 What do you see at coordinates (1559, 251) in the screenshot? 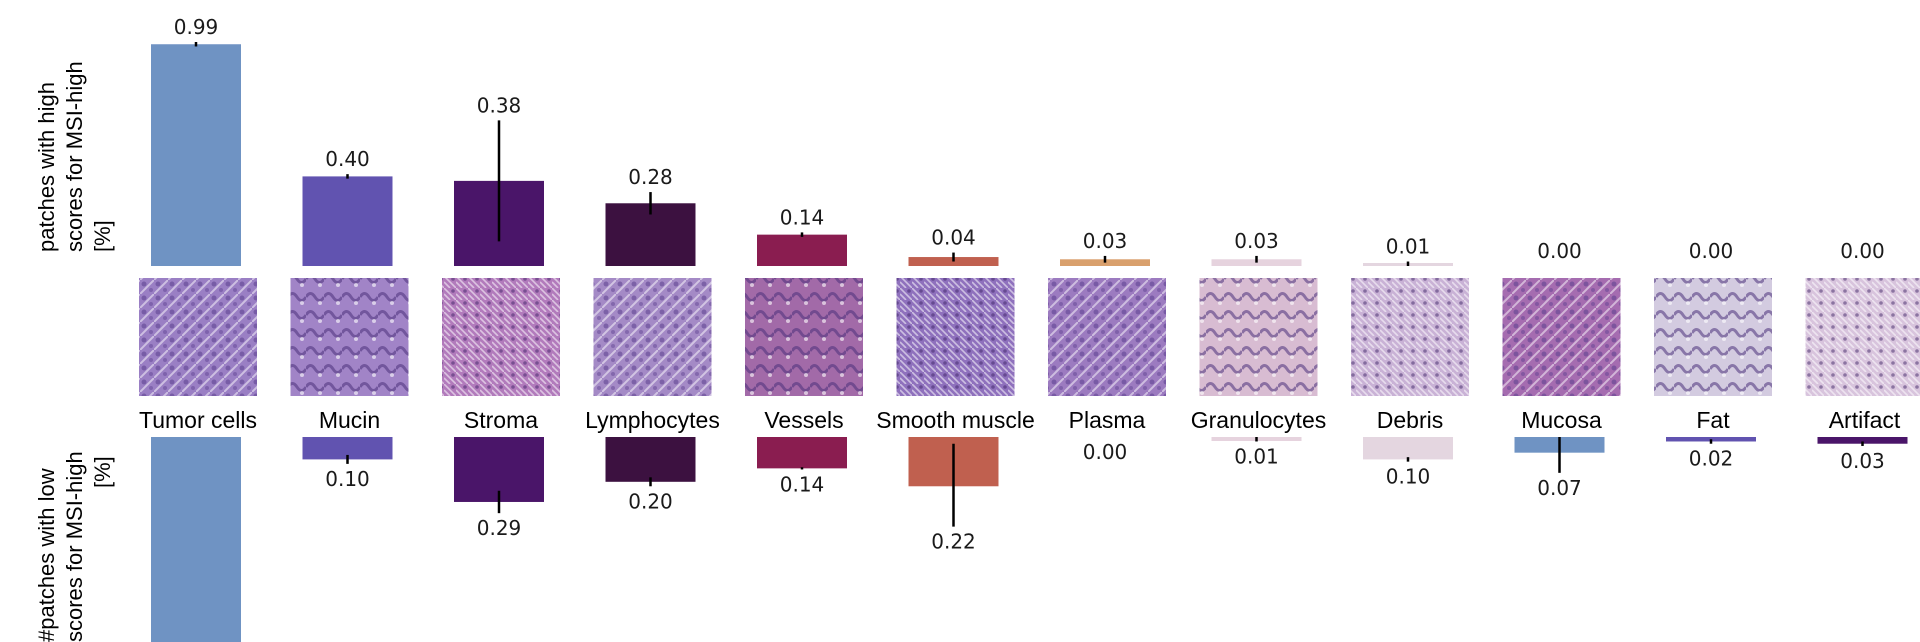
I see `value-label-top-mucosa: 0.00` at bounding box center [1559, 251].